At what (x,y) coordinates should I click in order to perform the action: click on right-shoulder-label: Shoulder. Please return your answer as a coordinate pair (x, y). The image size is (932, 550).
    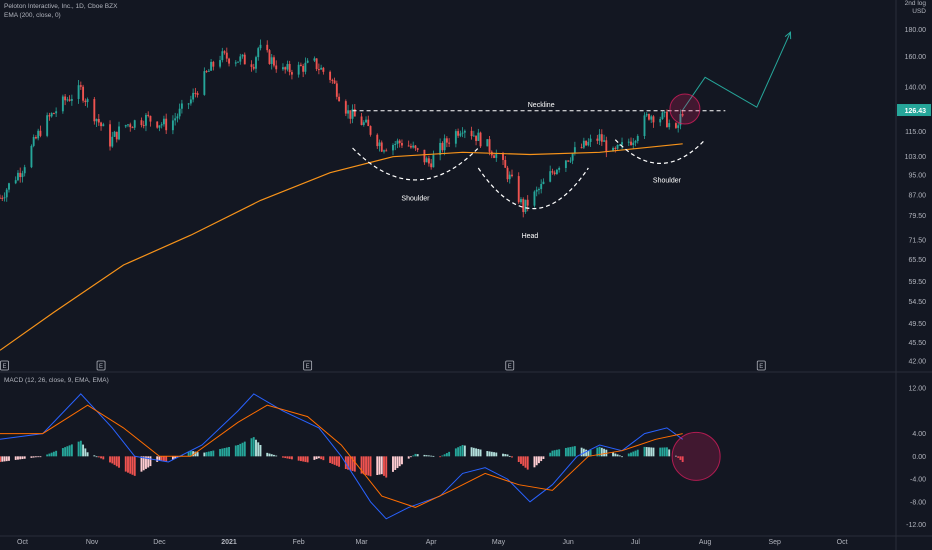
    Looking at the image, I should click on (667, 180).